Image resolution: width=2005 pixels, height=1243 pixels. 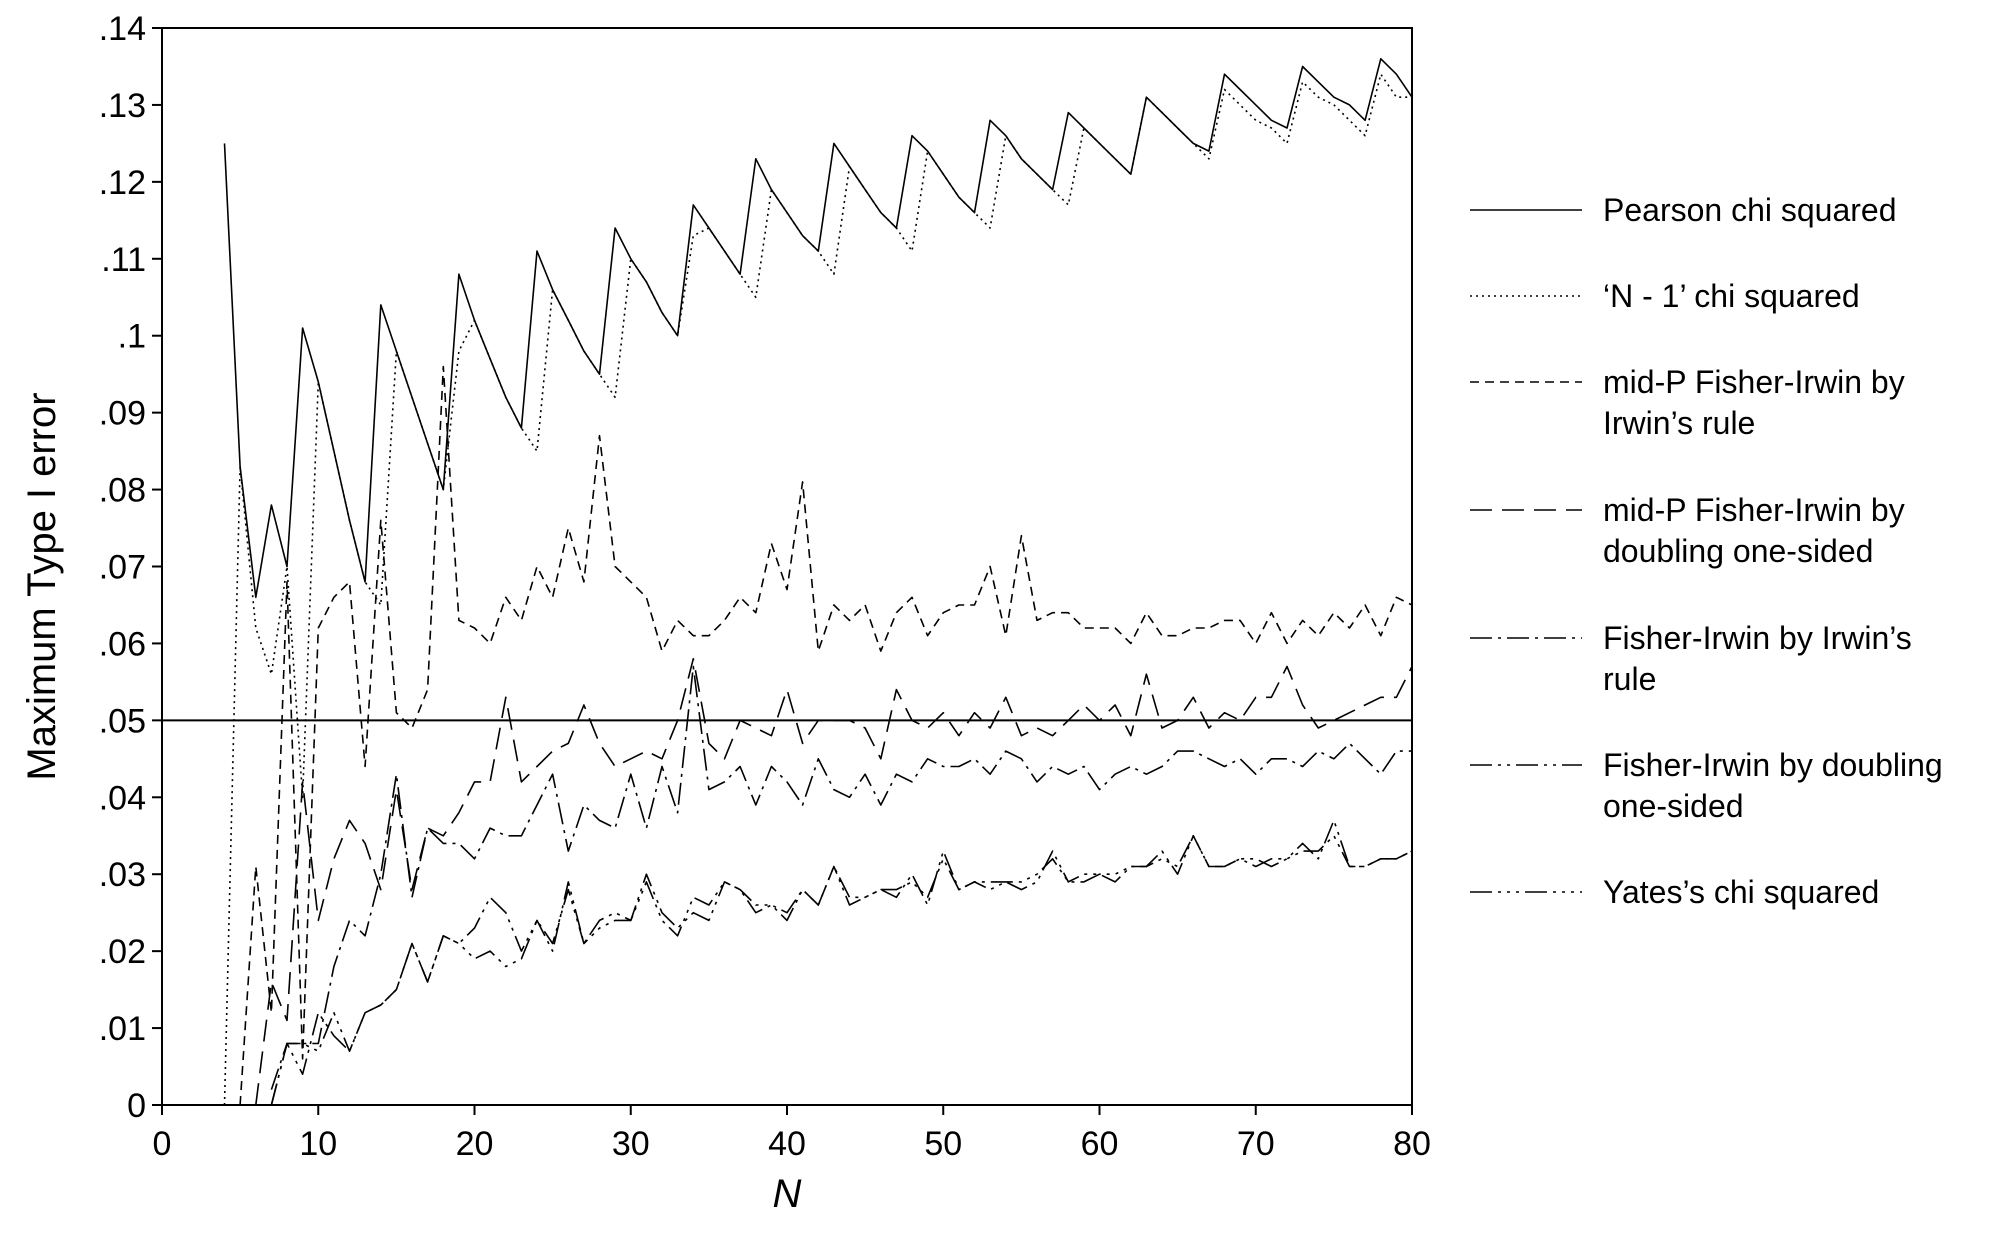 I want to click on x-tick-label: 40, so click(x=787, y=1144).